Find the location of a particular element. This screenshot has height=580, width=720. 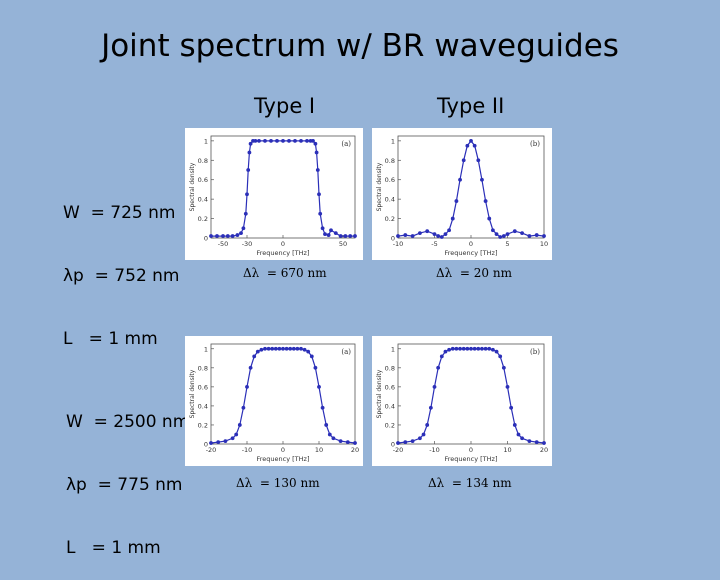

x-tick-label: -5 is located at coordinates (434, 244).